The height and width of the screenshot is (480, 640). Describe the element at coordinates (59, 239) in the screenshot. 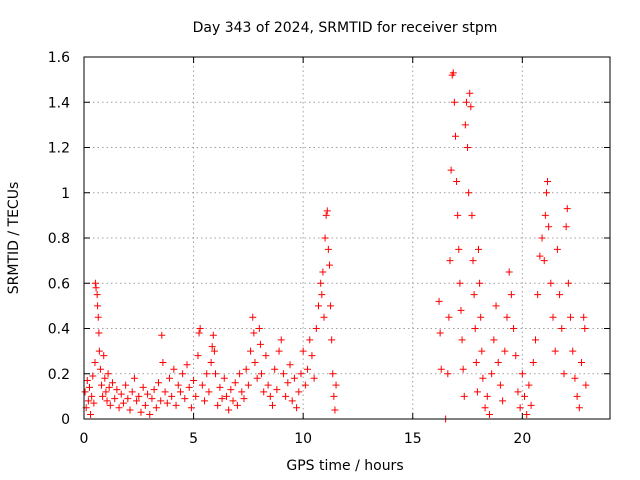

I see `y-tick-label: 0.8` at that location.